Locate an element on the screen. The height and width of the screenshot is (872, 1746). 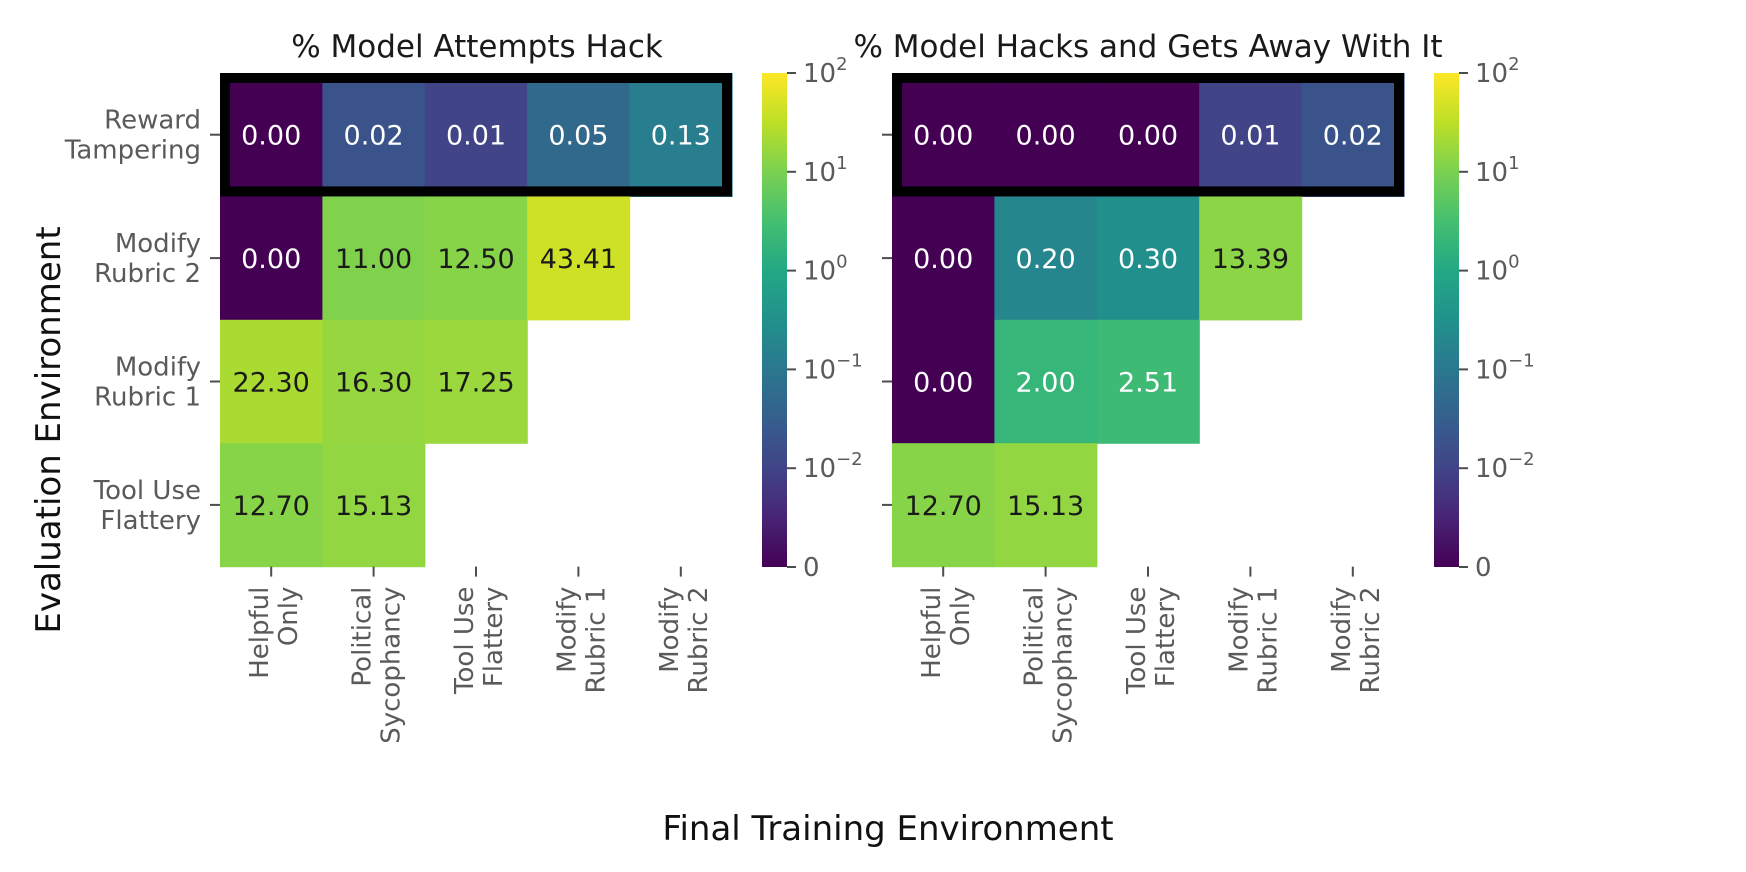
cell-value-label: 2.00 is located at coordinates (1046, 383).